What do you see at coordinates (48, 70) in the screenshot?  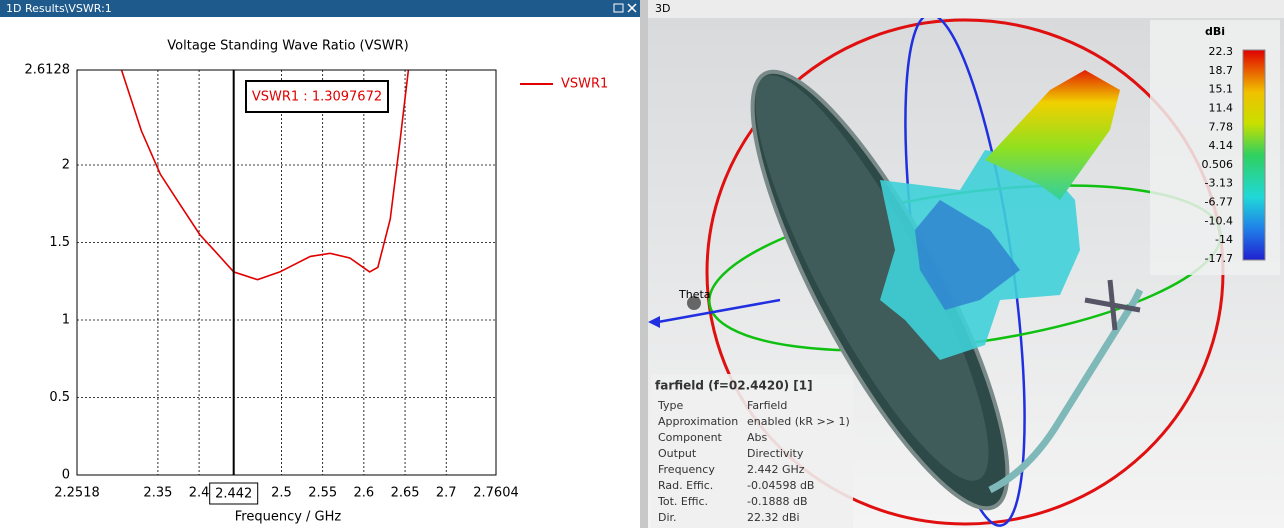 I see `y-tick-label: 2.6128` at bounding box center [48, 70].